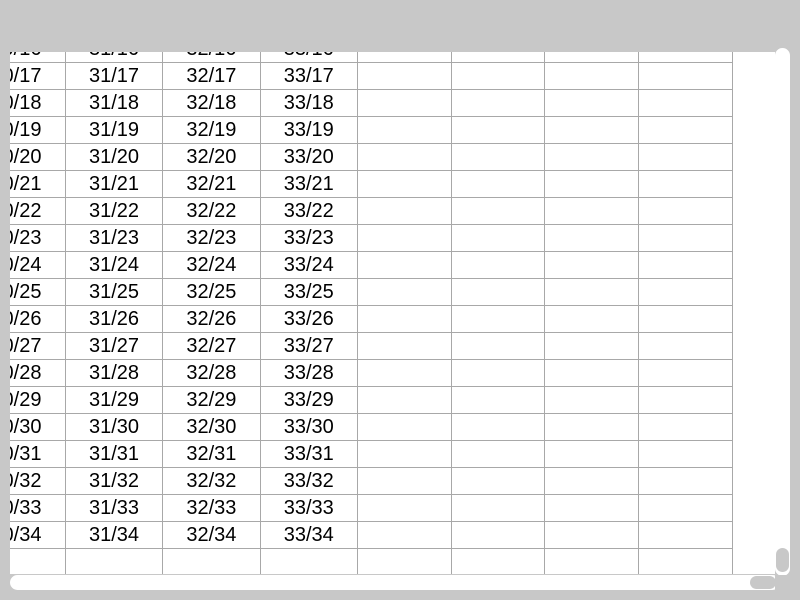 This screenshot has height=600, width=800. I want to click on spreadsheet-cell: 32/16, so click(211, 57).